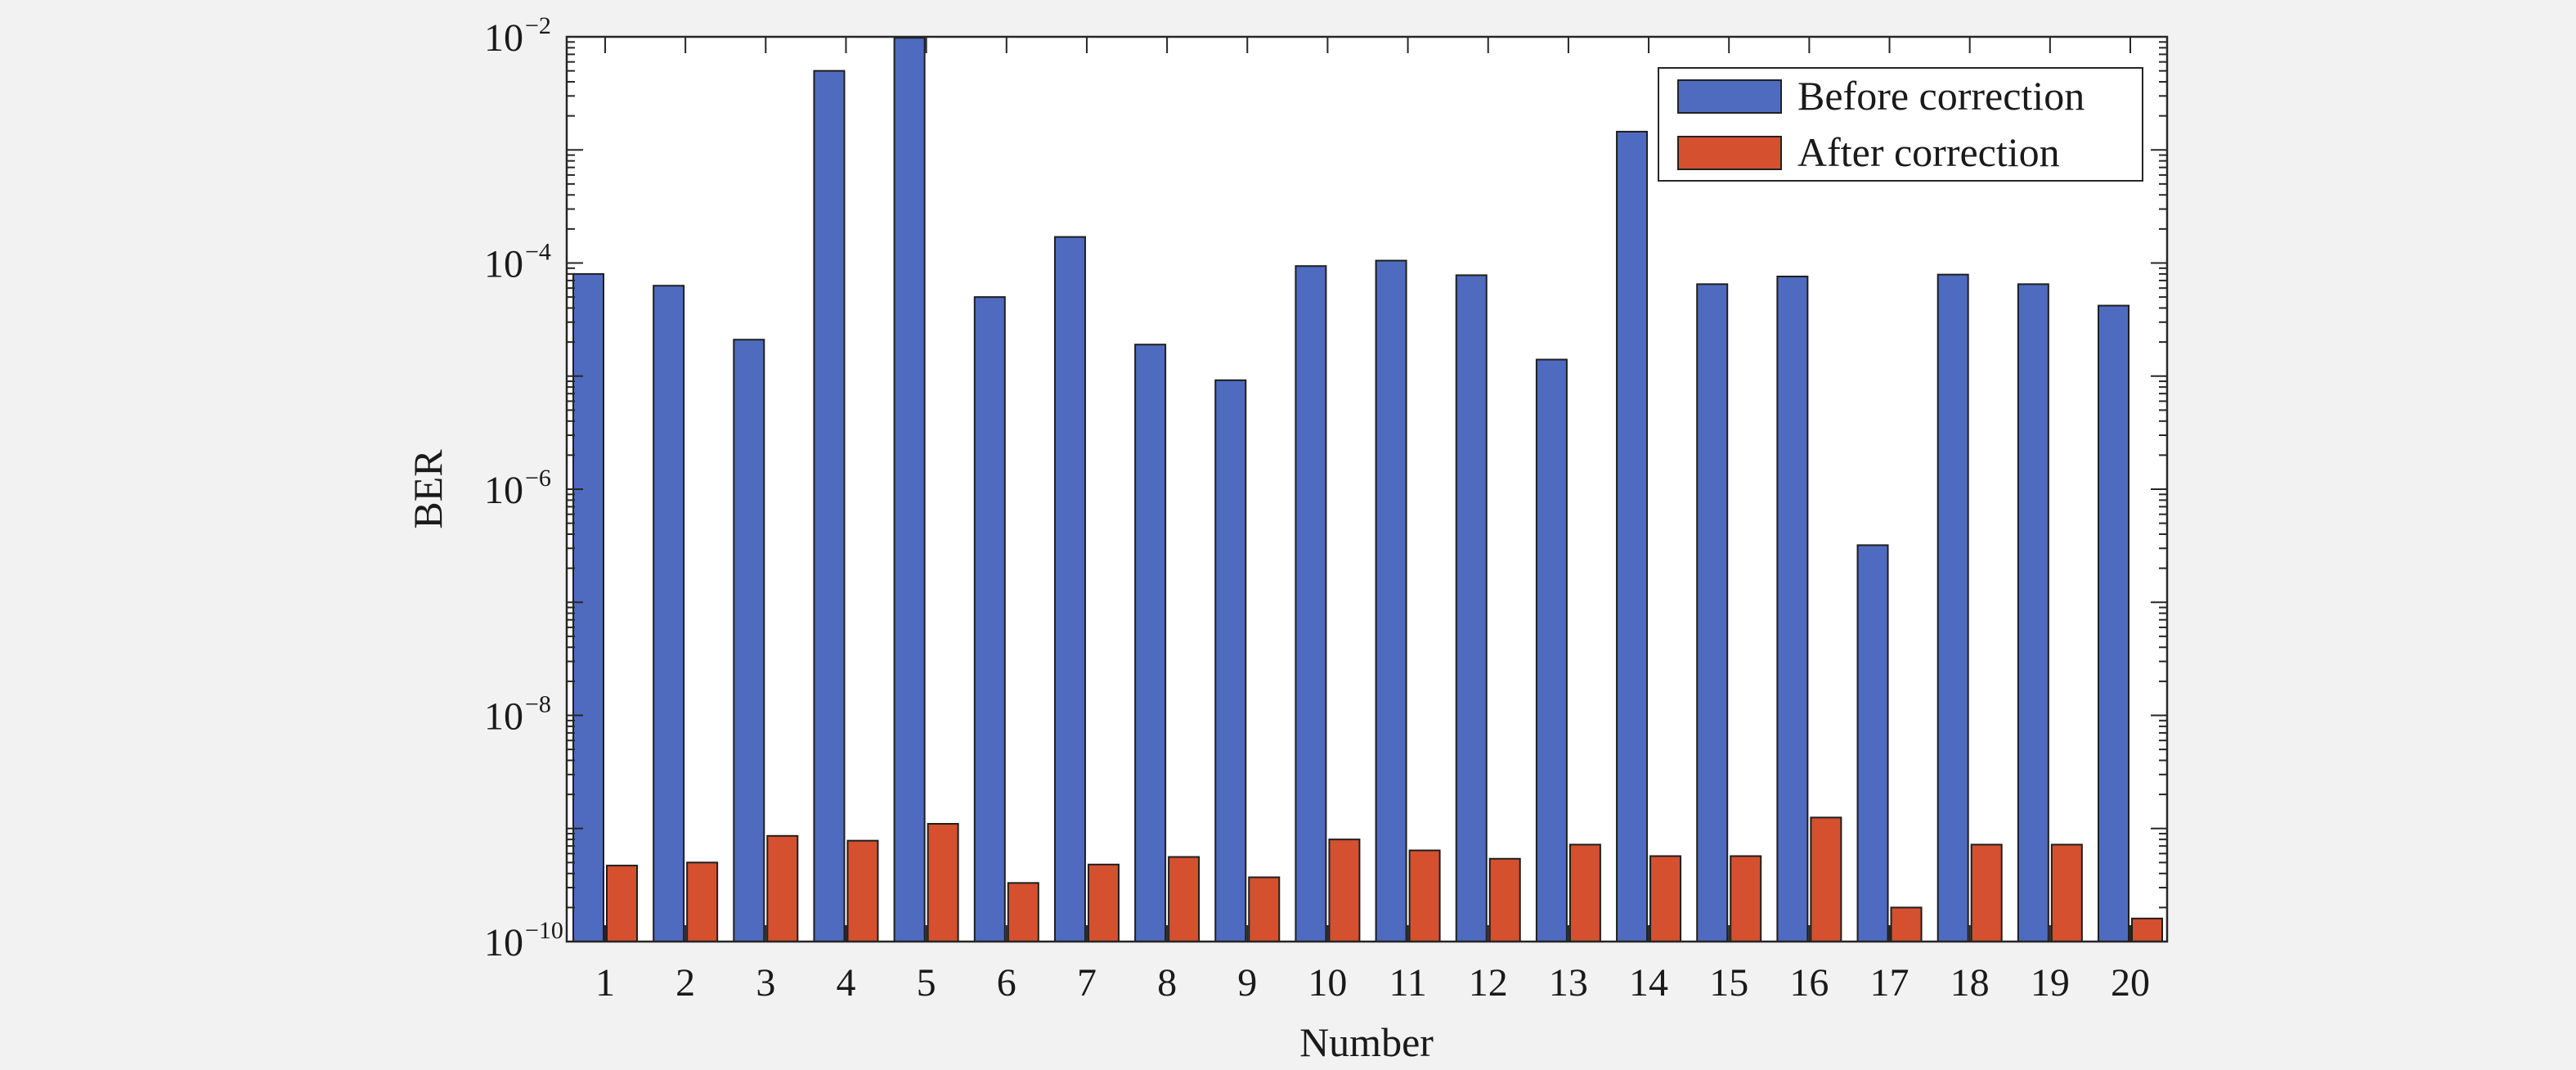 The width and height of the screenshot is (2576, 1070). I want to click on x-tick-label: 16, so click(1809, 983).